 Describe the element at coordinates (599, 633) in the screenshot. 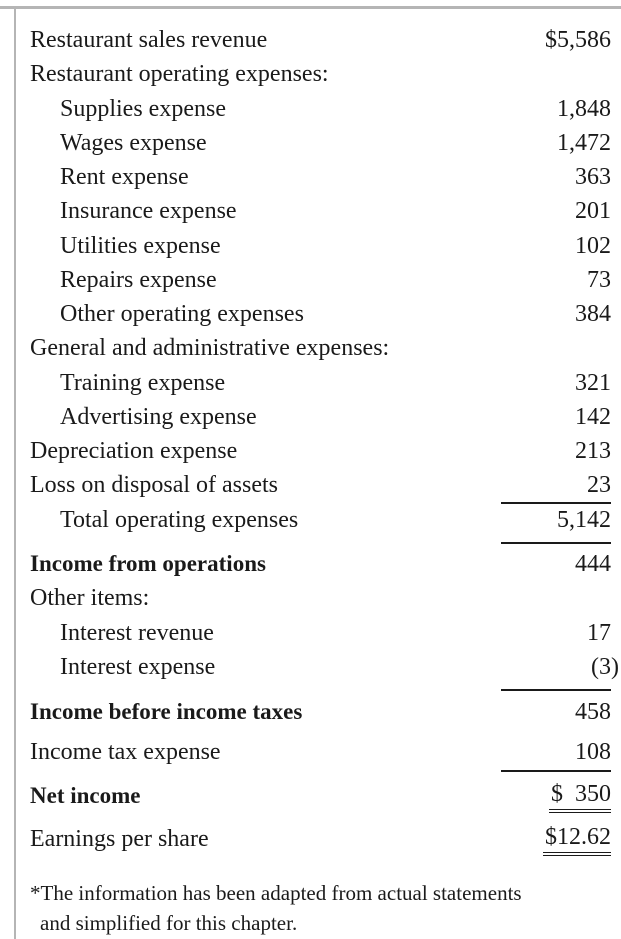

I see `row-amount: 17` at that location.